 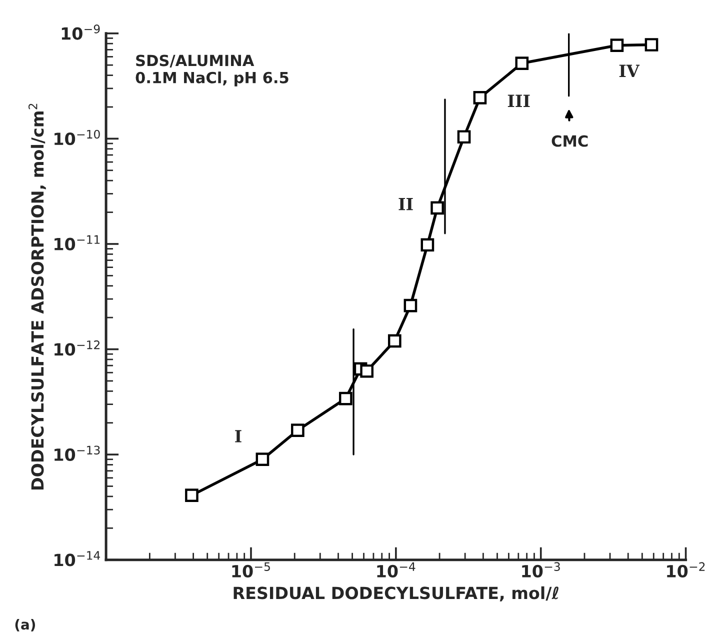 What do you see at coordinates (77, 138) in the screenshot?
I see `y-tick-label: 10$^{−10}$` at bounding box center [77, 138].